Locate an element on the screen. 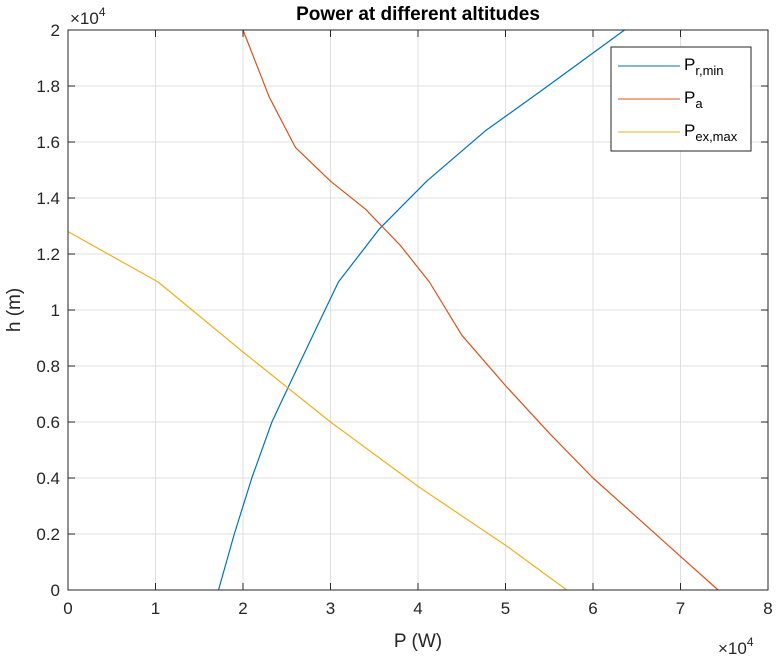  y-exponent: ×10⁴ is located at coordinates (88, 16).